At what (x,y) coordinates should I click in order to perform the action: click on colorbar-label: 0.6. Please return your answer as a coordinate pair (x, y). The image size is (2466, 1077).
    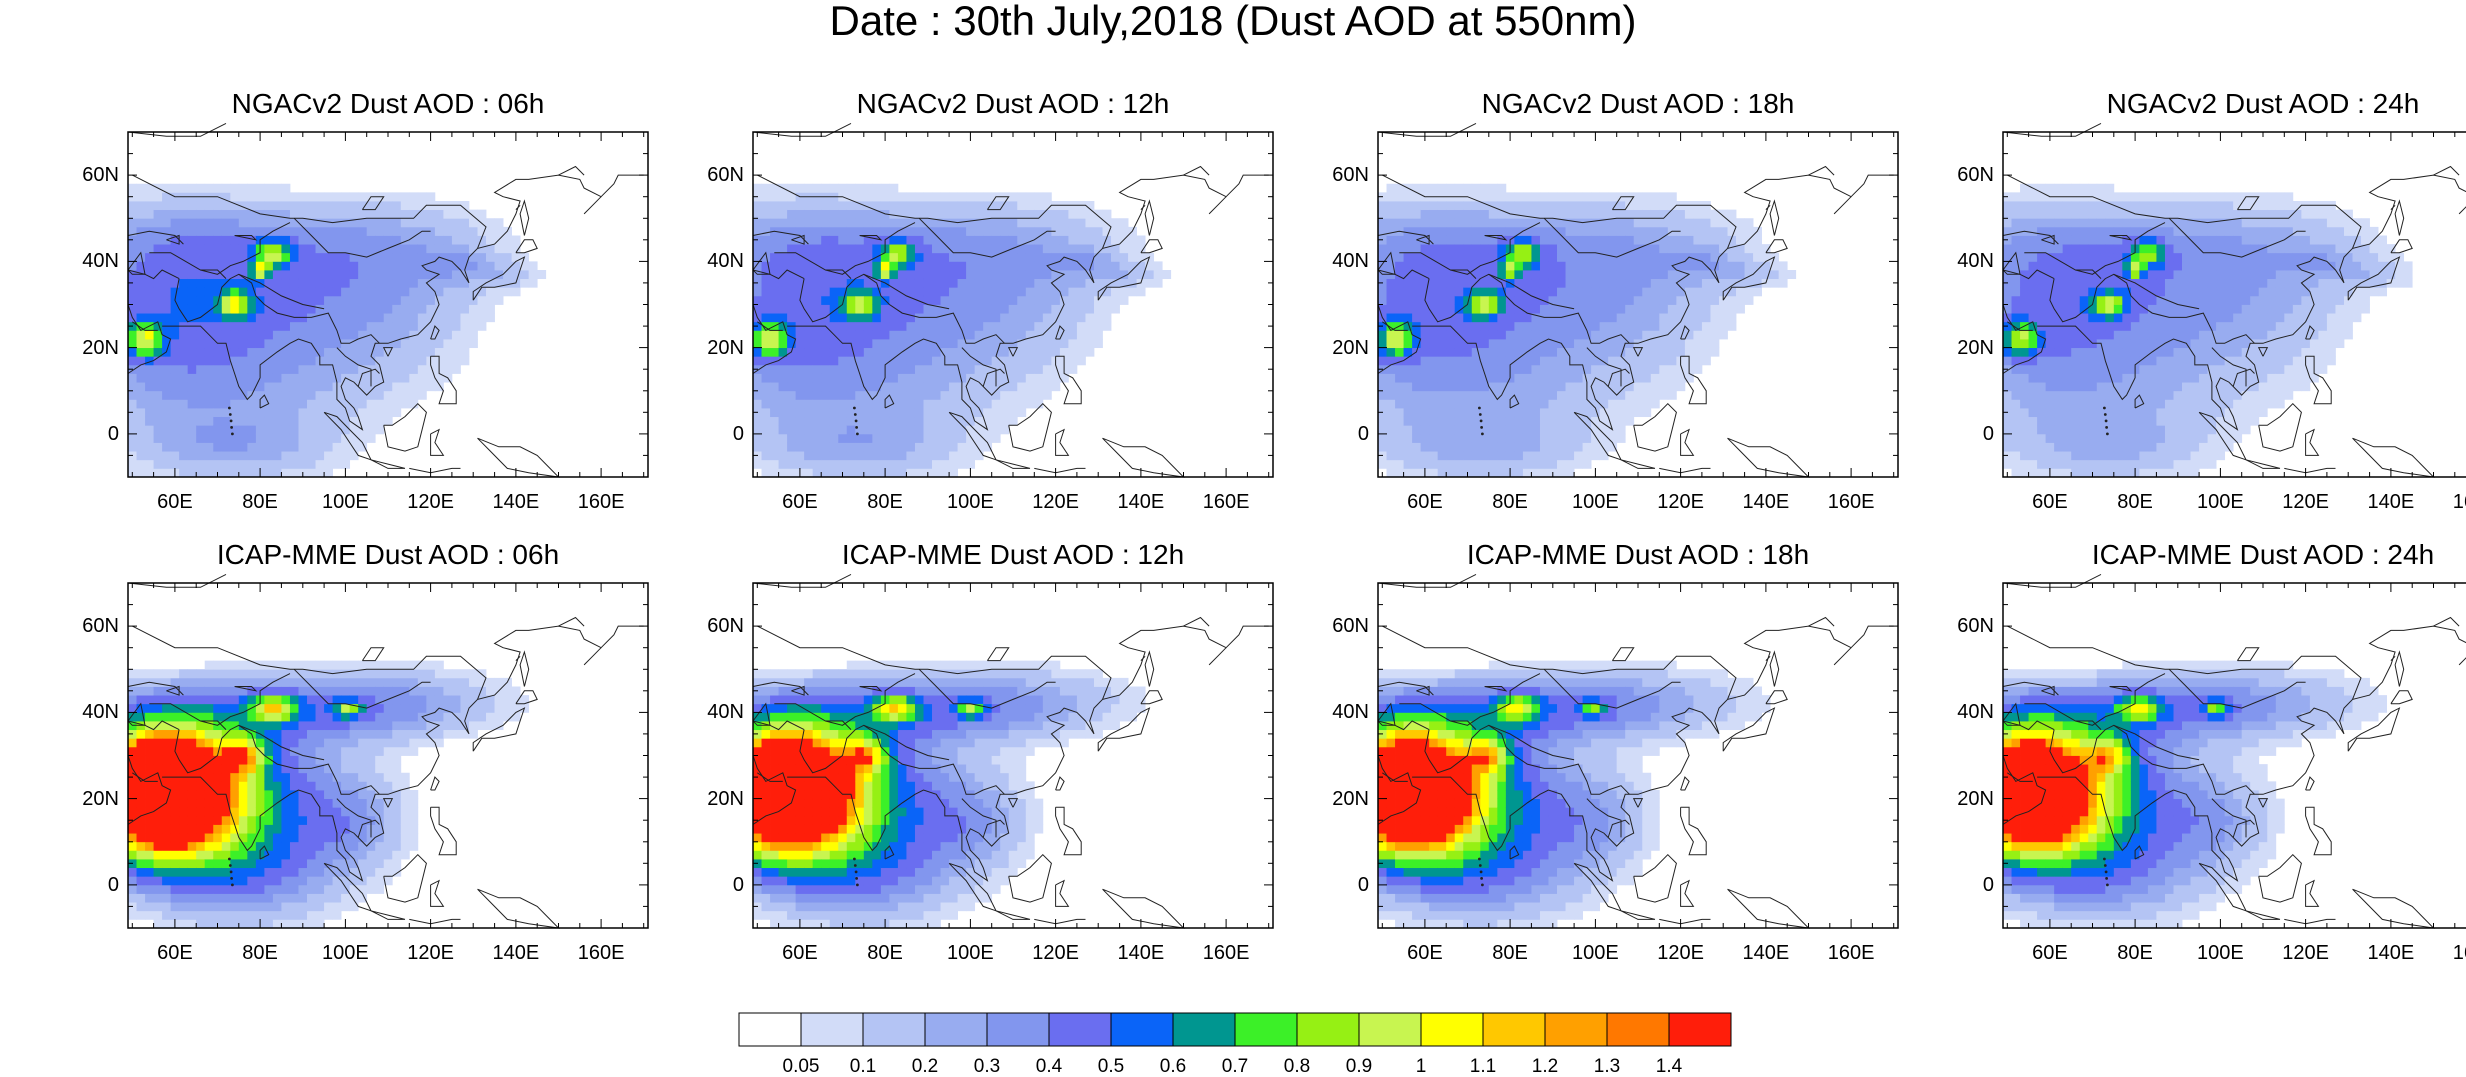
    Looking at the image, I should click on (1173, 1066).